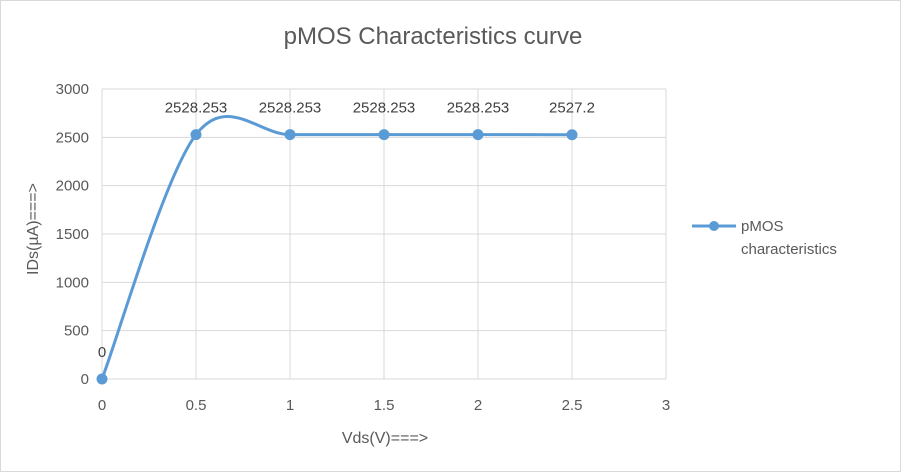 The image size is (901, 472). Describe the element at coordinates (102, 405) in the screenshot. I see `x-tick-label: 0` at that location.